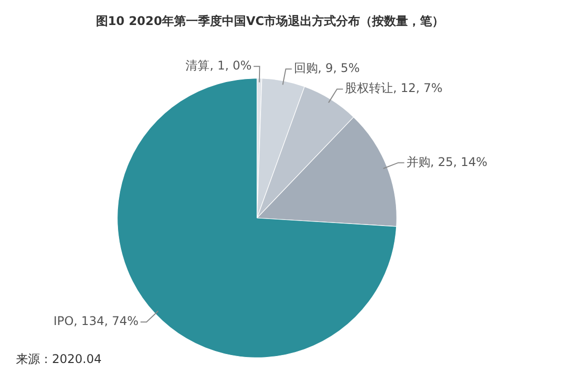 The height and width of the screenshot is (384, 573). Describe the element at coordinates (59, 359) in the screenshot. I see `source-note: 来源：2020.04` at that location.